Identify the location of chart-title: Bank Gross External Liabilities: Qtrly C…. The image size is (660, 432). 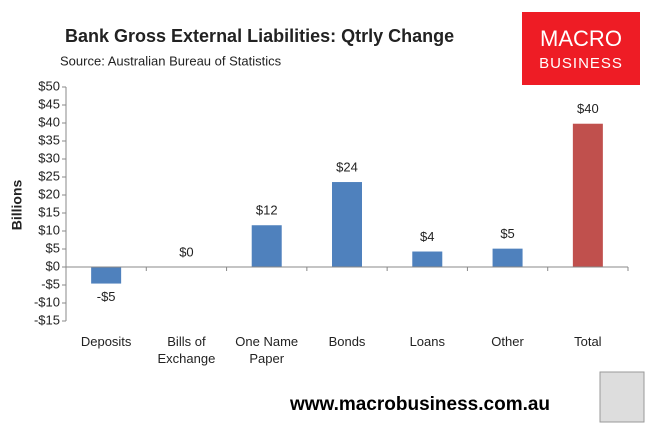
(259, 36).